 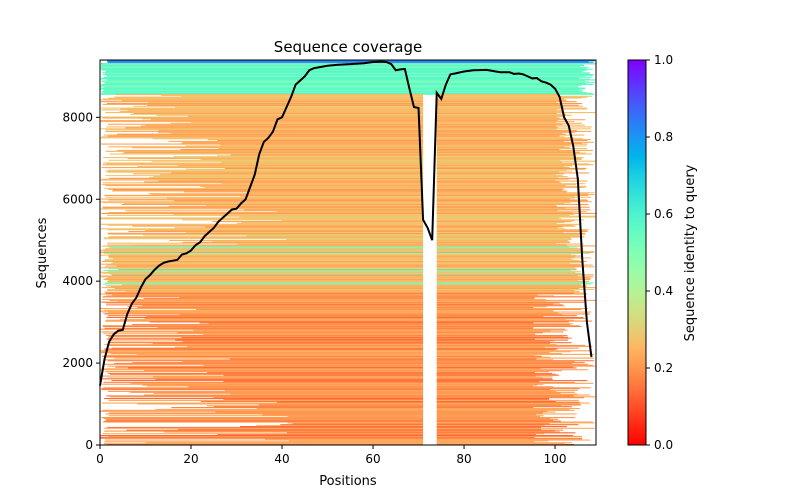 I want to click on x-tick-label: 100, so click(x=555, y=459).